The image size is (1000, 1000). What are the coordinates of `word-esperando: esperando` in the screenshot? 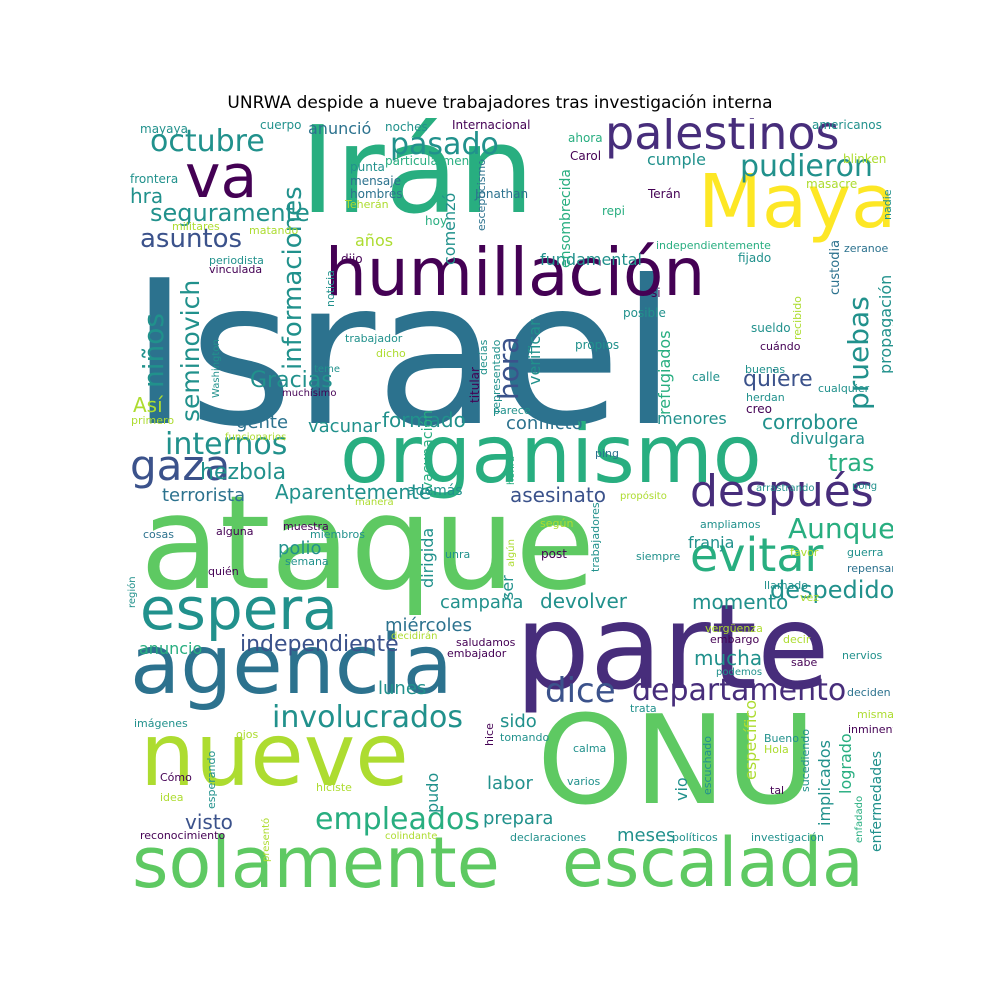 It's located at (211, 779).